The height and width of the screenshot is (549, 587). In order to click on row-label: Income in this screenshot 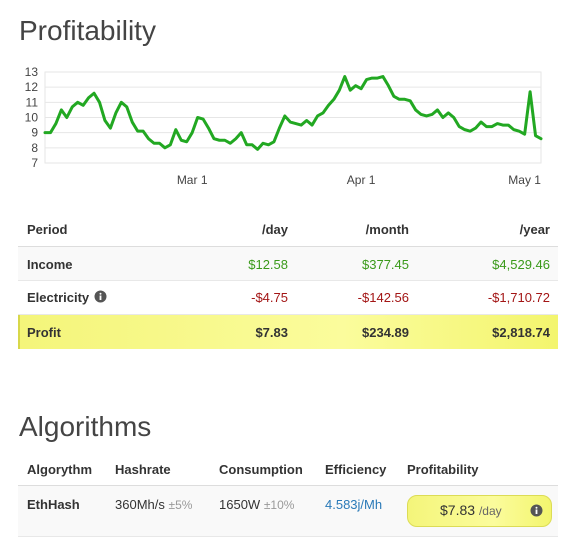, I will do `click(50, 264)`.